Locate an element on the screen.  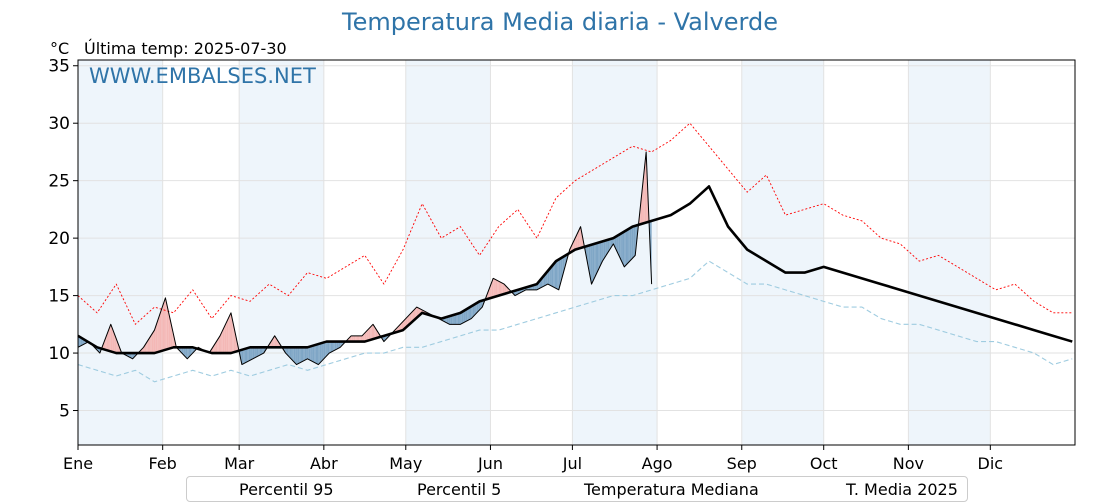
y-axis: 5 10 15 20 25 30 35 is located at coordinates (63, 239).